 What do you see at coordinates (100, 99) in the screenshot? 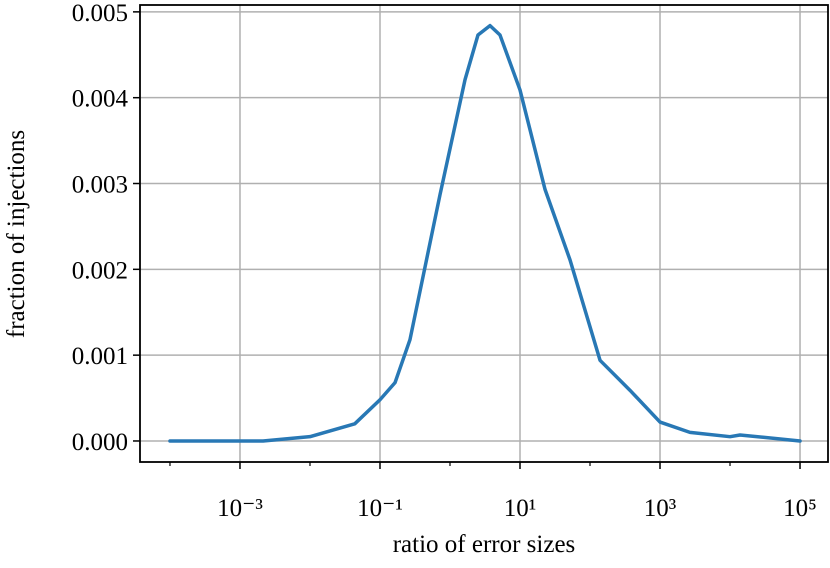
I see `y-tick-label: 0.004` at bounding box center [100, 99].